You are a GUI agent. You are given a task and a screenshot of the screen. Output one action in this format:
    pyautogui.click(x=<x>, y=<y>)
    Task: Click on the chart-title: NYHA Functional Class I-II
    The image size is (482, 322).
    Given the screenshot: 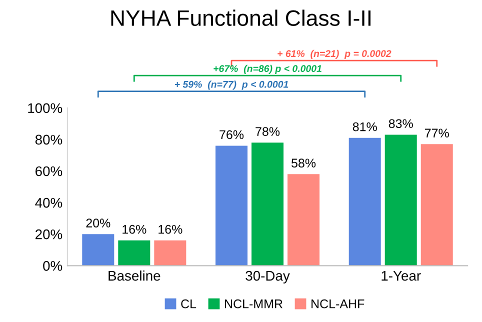 What is the action you would take?
    pyautogui.click(x=240, y=18)
    